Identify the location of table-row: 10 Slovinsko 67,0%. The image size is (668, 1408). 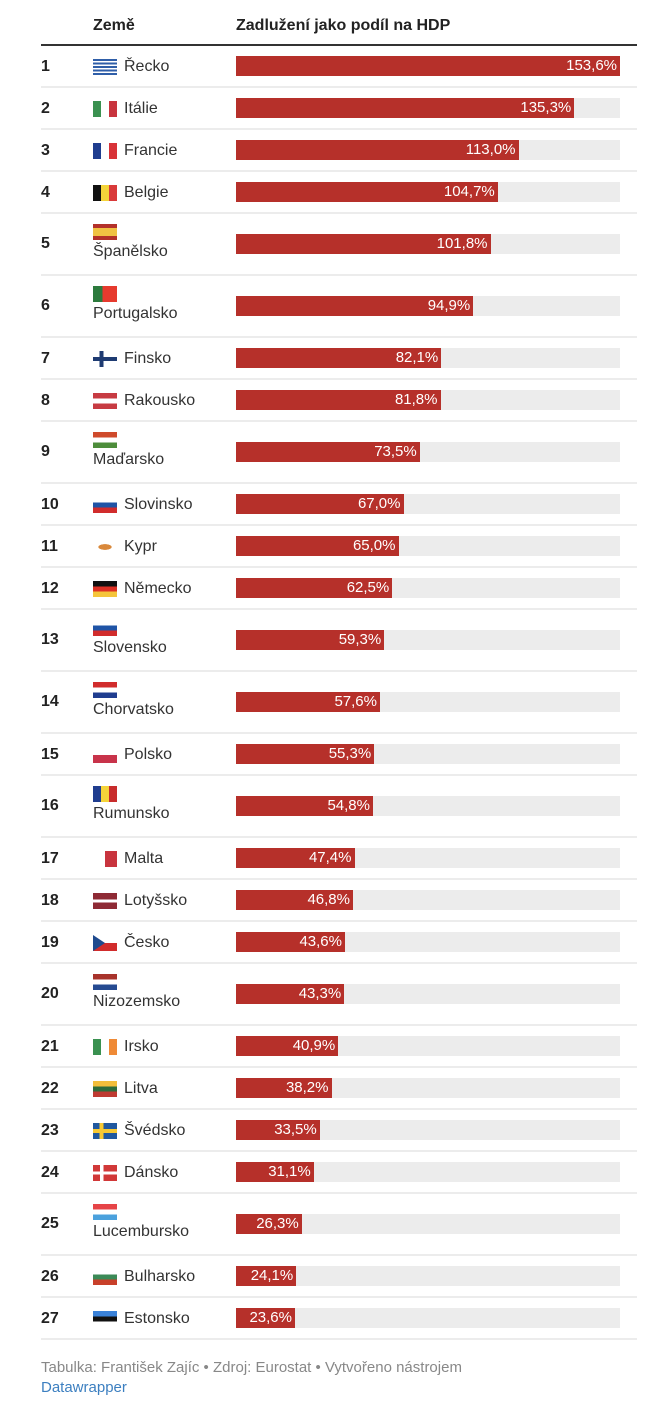
(339, 505).